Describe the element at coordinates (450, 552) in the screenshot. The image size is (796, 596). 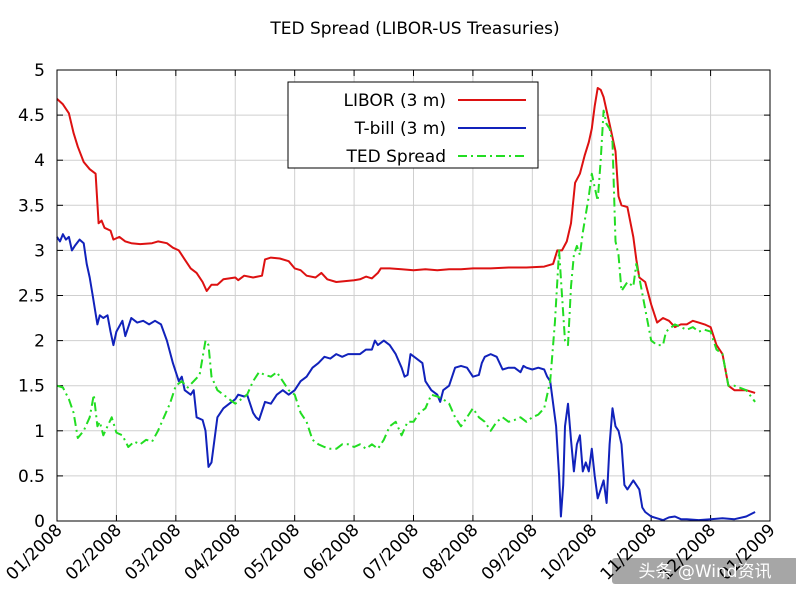
I see `x-tick-label: 08/2008` at that location.